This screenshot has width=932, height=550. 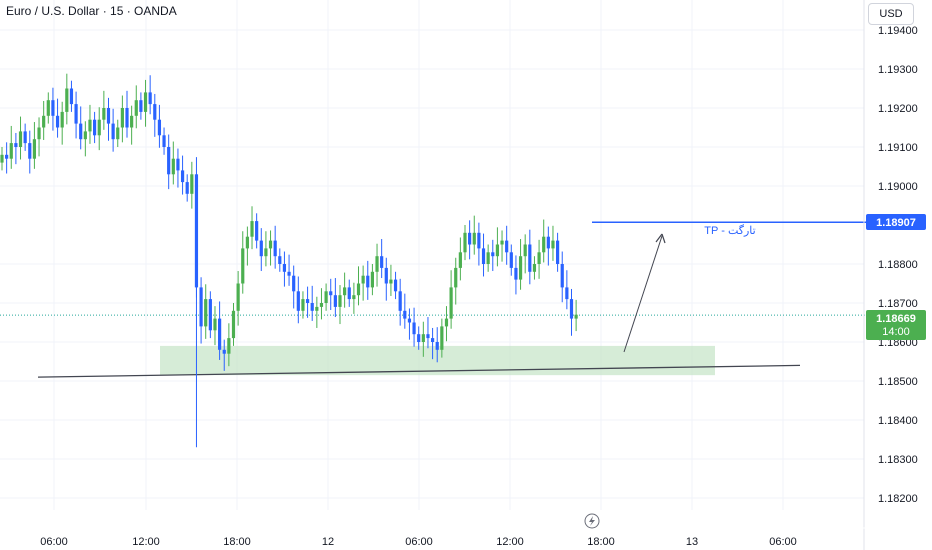 What do you see at coordinates (510, 542) in the screenshot?
I see `time-tick-label: 12:00` at bounding box center [510, 542].